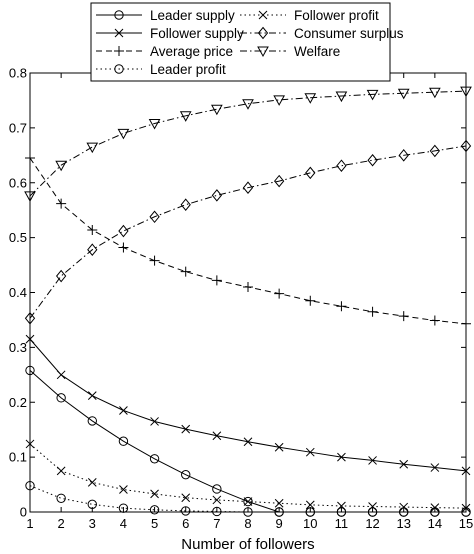 This screenshot has height=554, width=474. Describe the element at coordinates (185, 523) in the screenshot. I see `x-tick-label: 6` at that location.